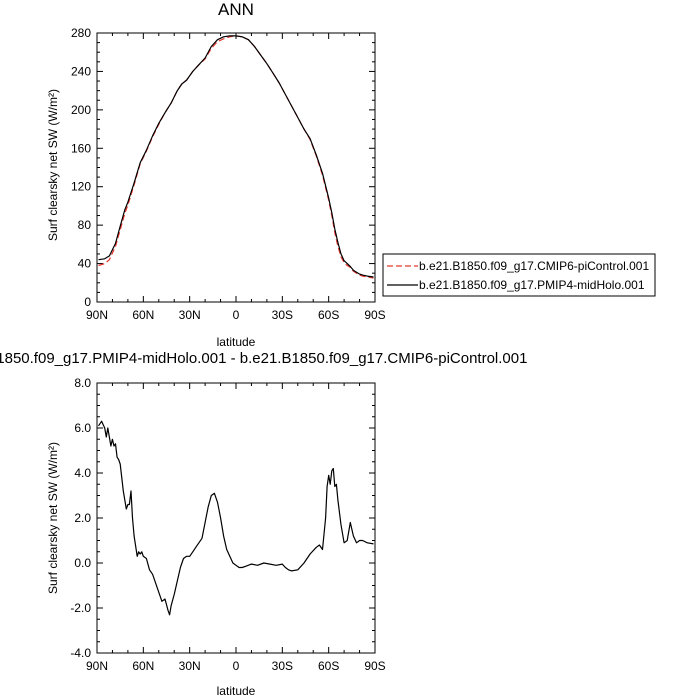 Image resolution: width=700 pixels, height=700 pixels. Describe the element at coordinates (82, 518) in the screenshot. I see `bottom-y-tick-label: 2.0` at that location.